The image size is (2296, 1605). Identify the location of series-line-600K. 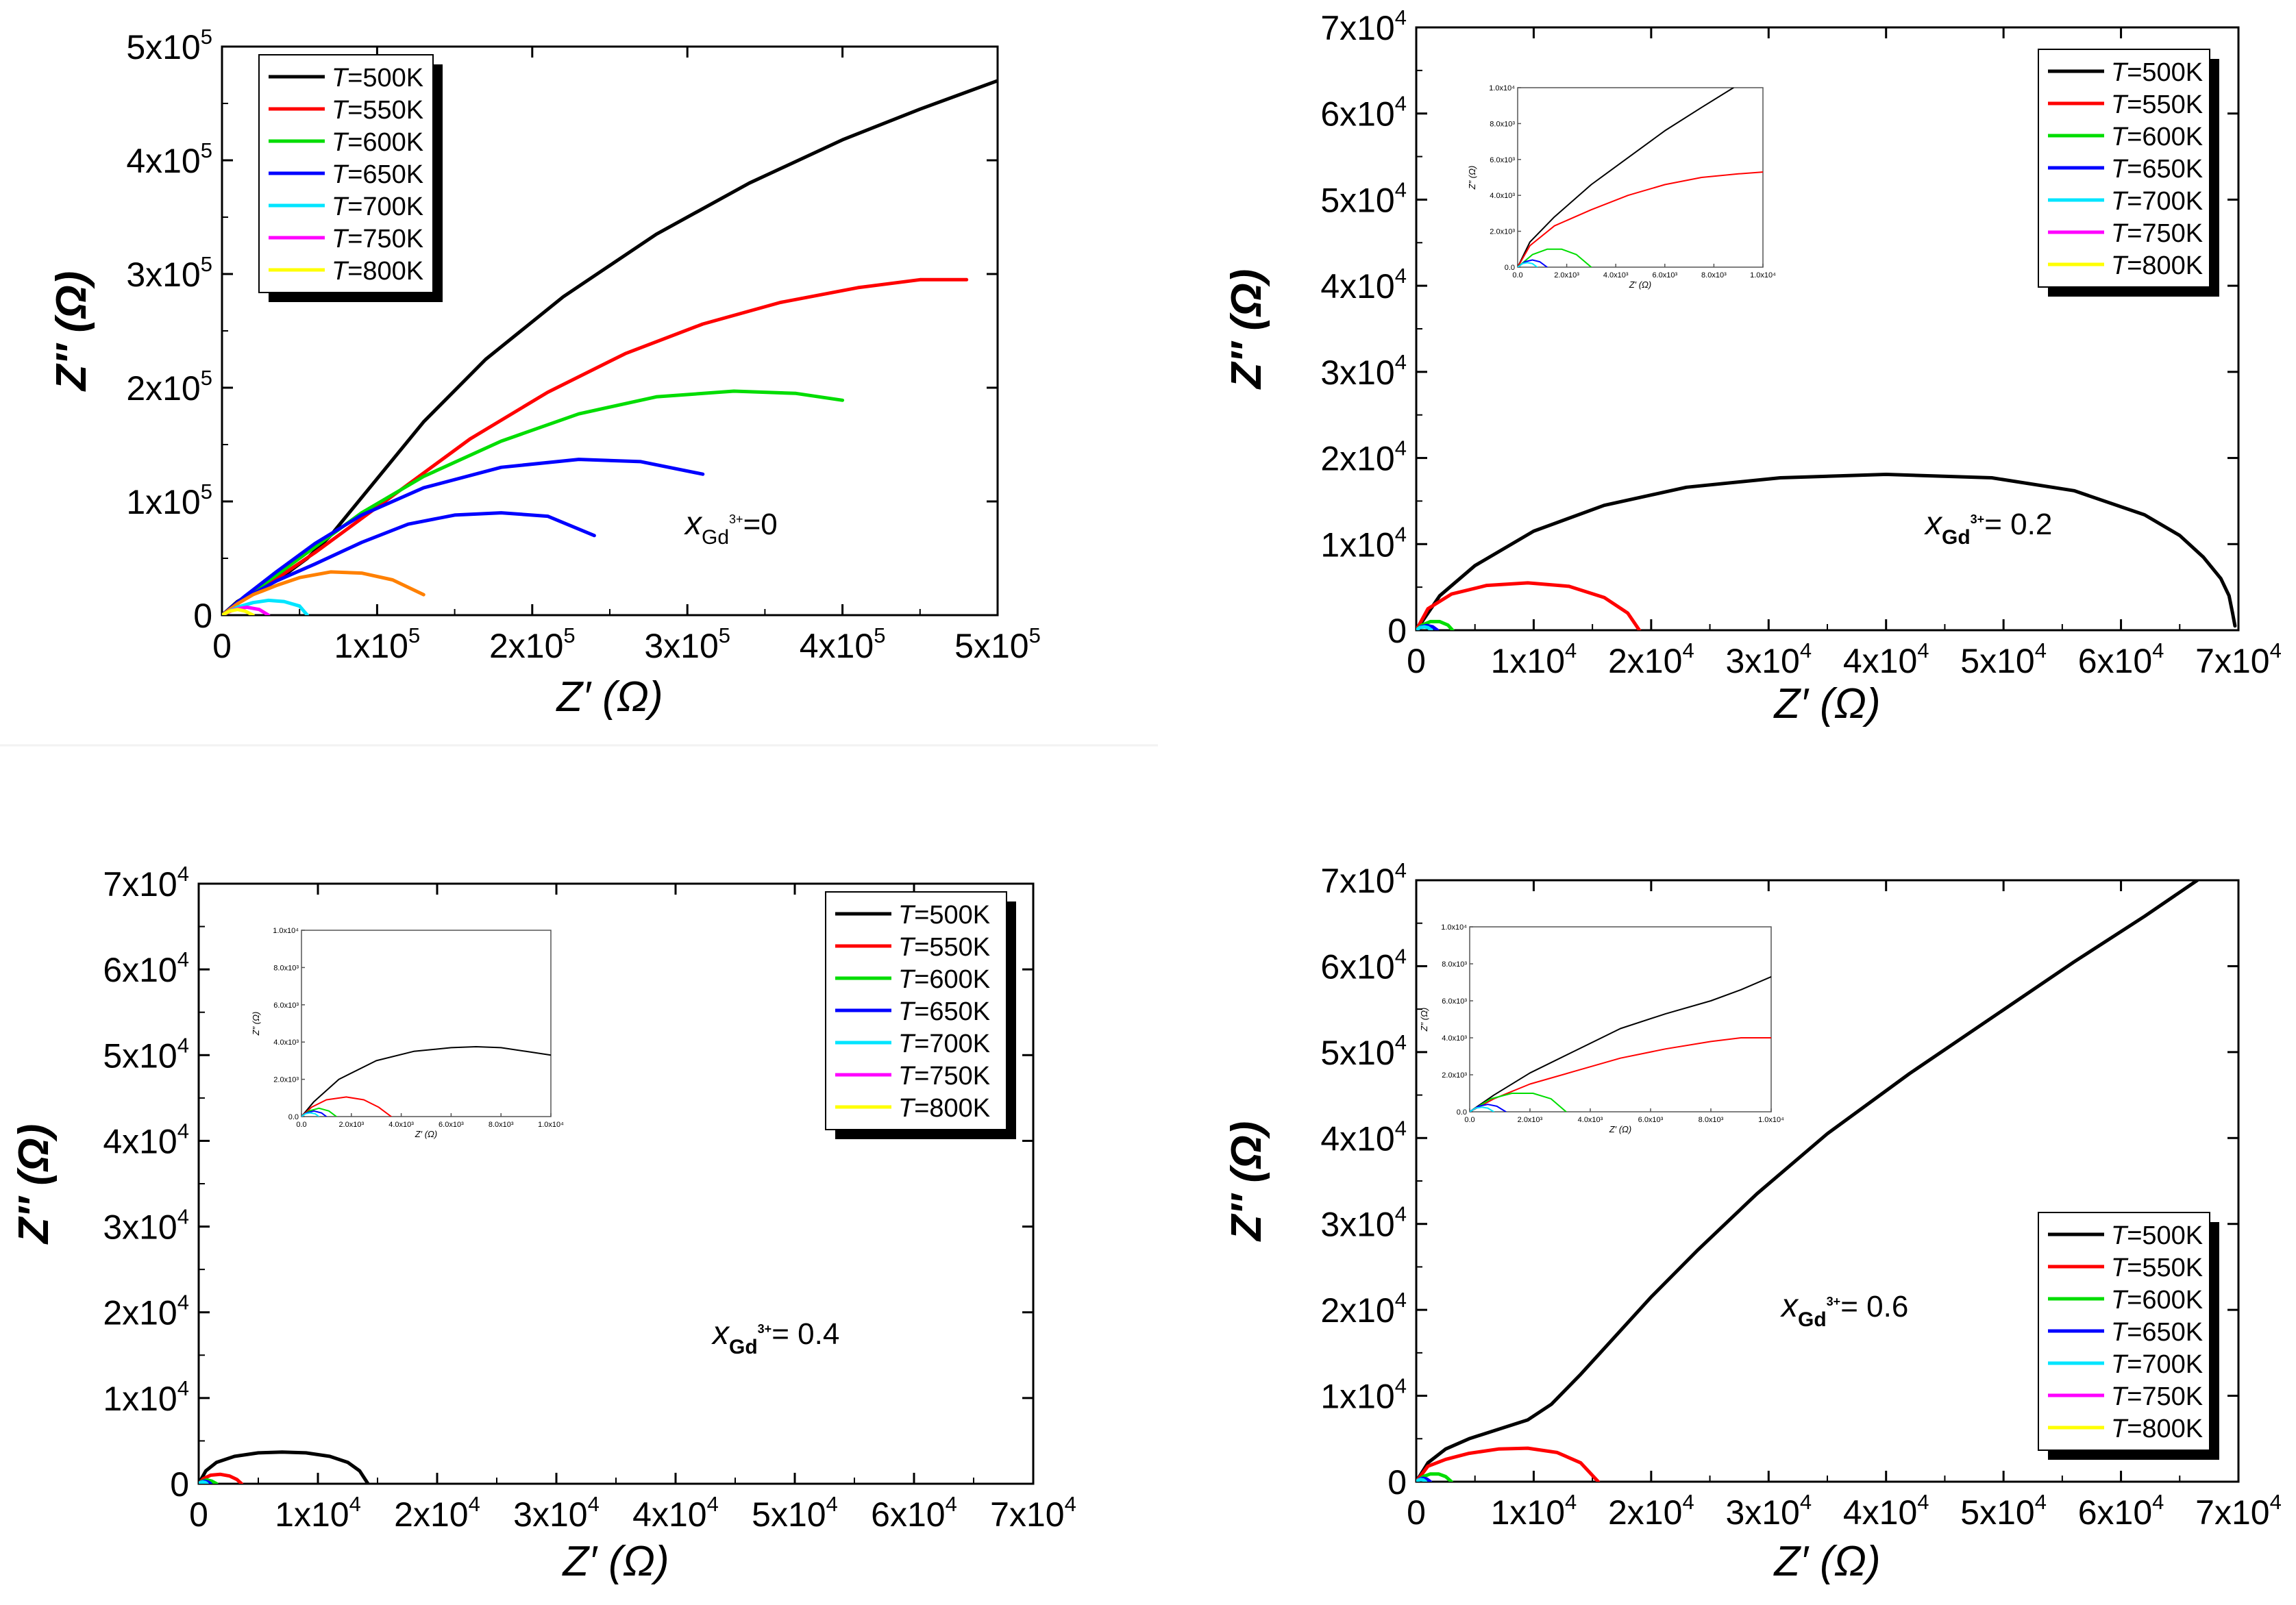
(533, 502).